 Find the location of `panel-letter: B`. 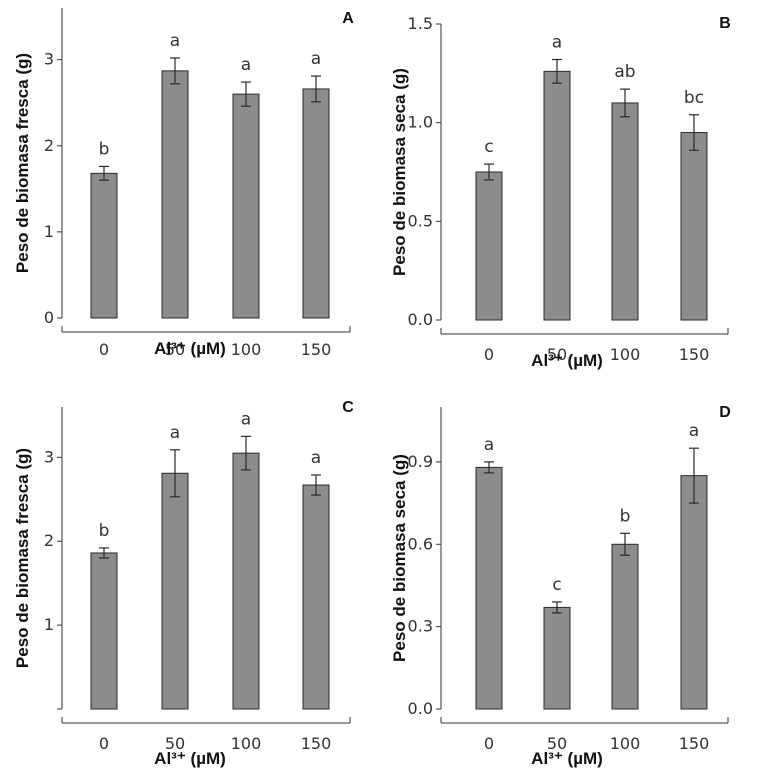

panel-letter: B is located at coordinates (725, 23).